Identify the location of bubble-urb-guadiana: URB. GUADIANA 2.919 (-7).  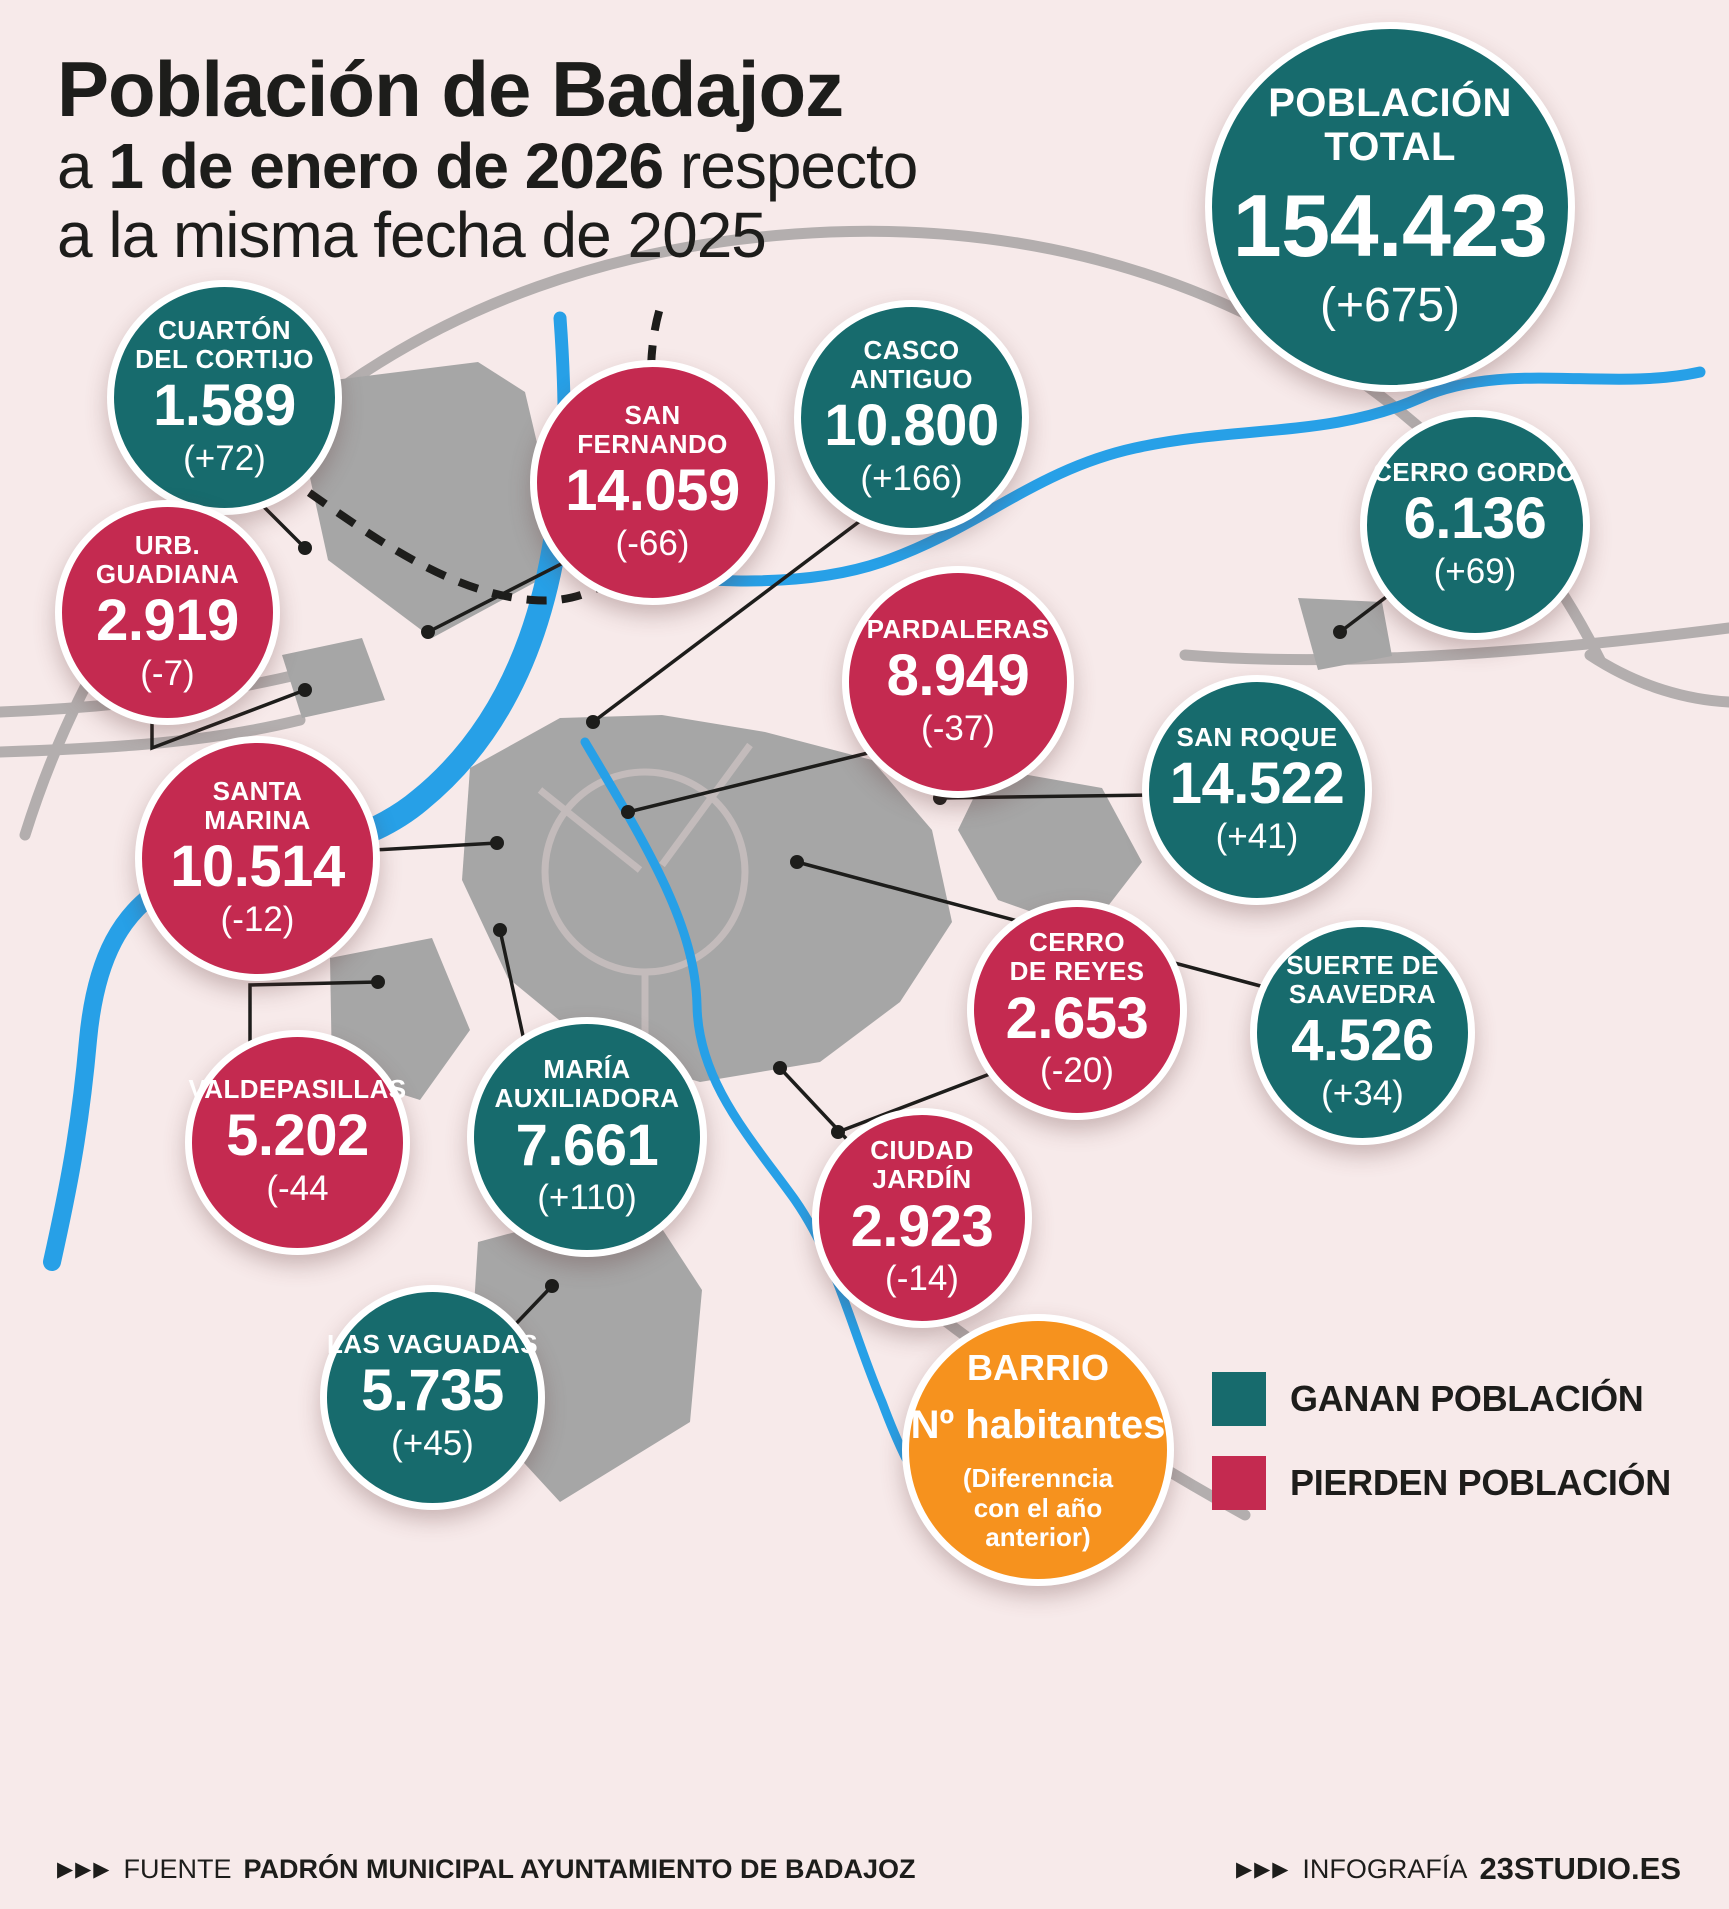
(167, 612).